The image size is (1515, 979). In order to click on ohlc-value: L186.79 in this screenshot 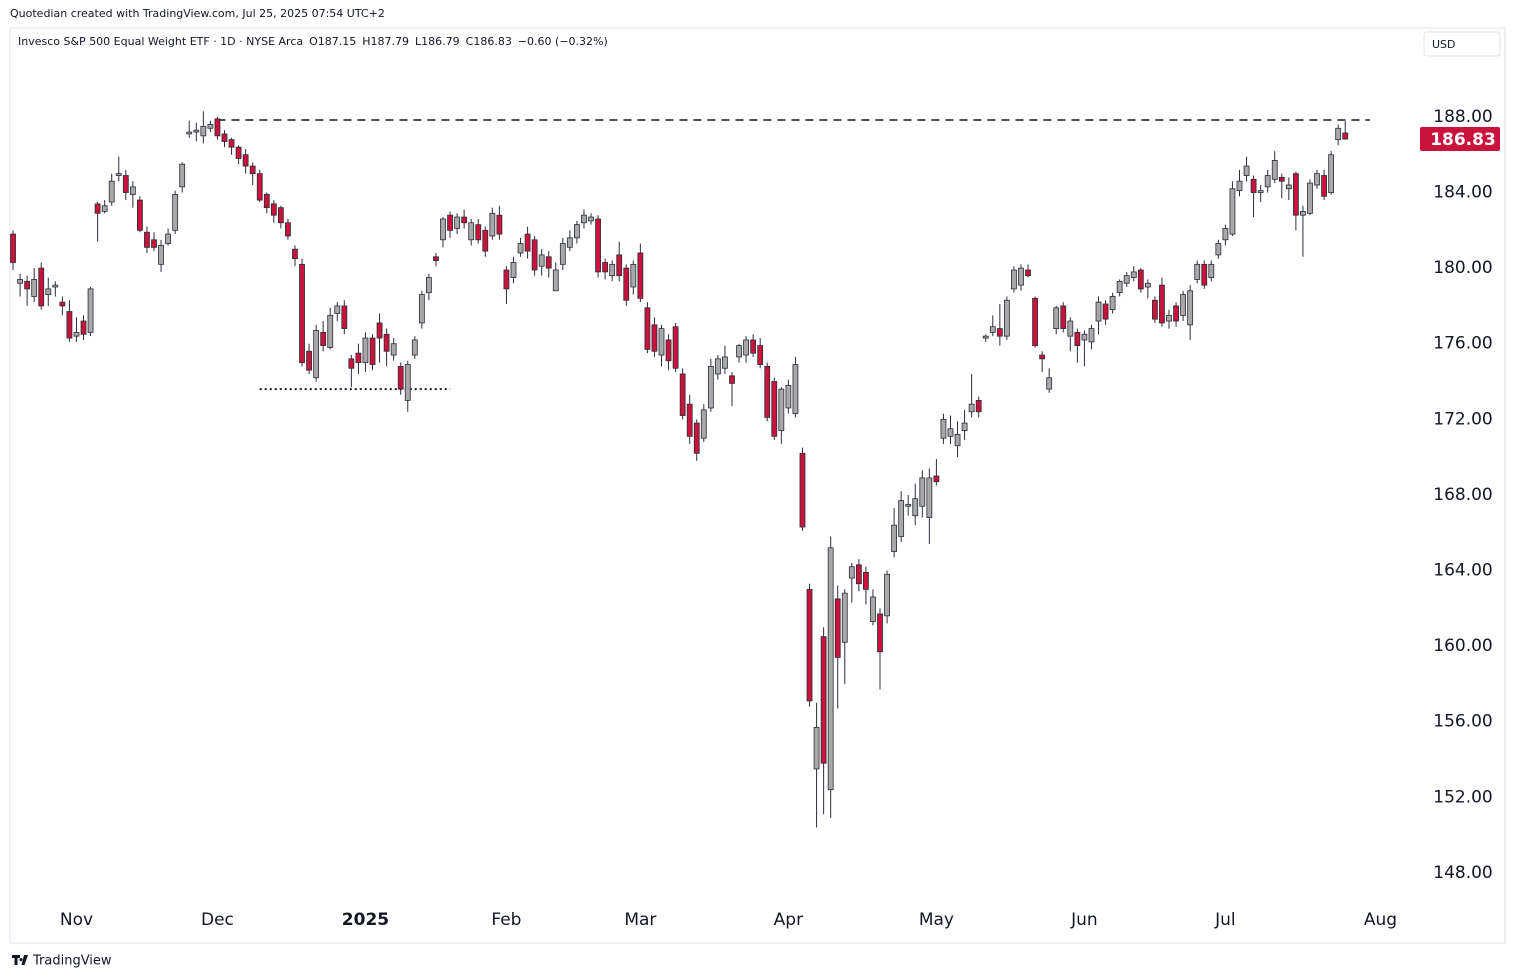, I will do `click(437, 41)`.